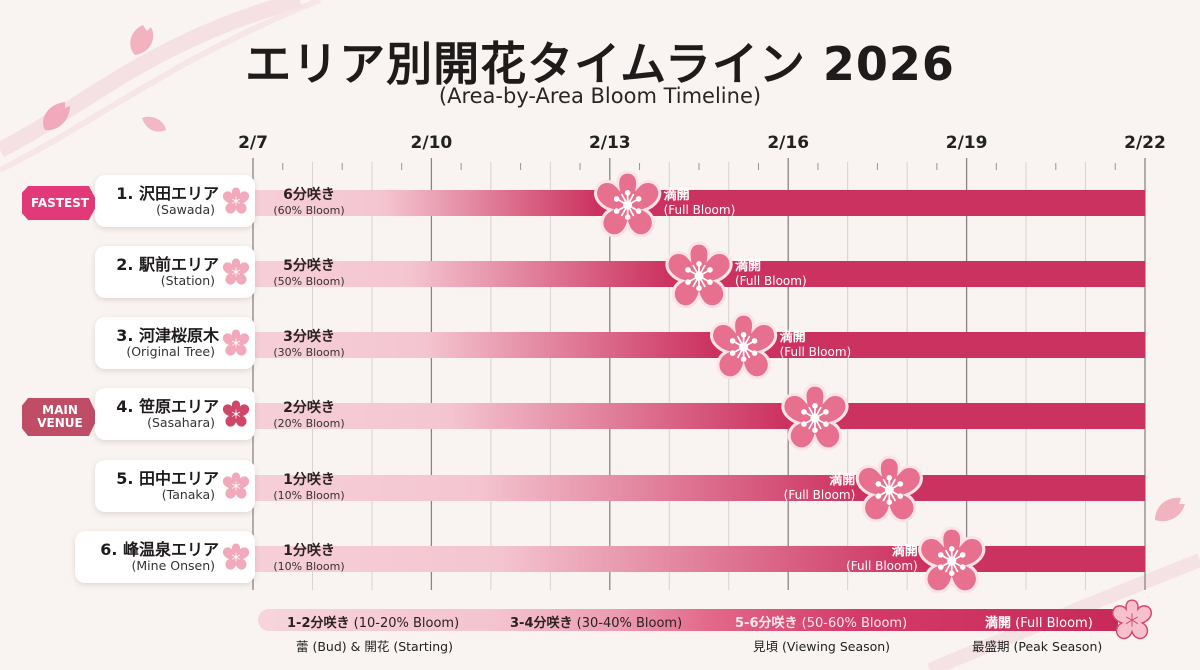 This screenshot has width=1200, height=670. I want to click on x-tick-label: 2/7, so click(253, 143).